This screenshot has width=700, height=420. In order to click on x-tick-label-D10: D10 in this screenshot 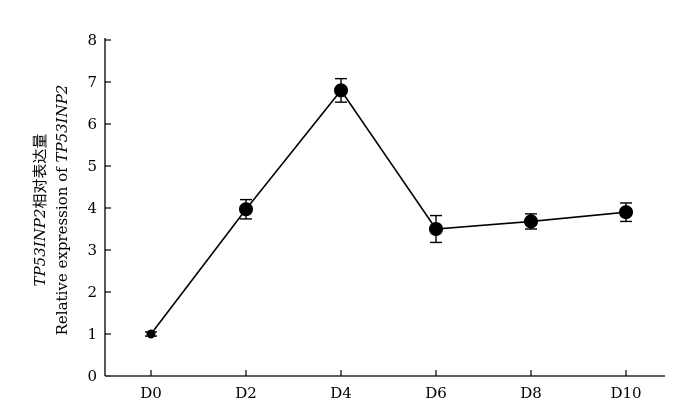, I will do `click(625, 393)`.